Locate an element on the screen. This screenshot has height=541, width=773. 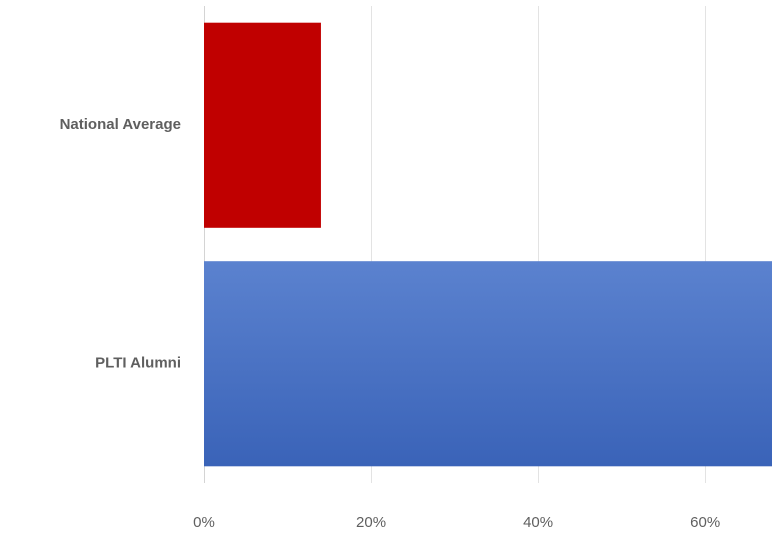
x-tick-label: 60% is located at coordinates (705, 522).